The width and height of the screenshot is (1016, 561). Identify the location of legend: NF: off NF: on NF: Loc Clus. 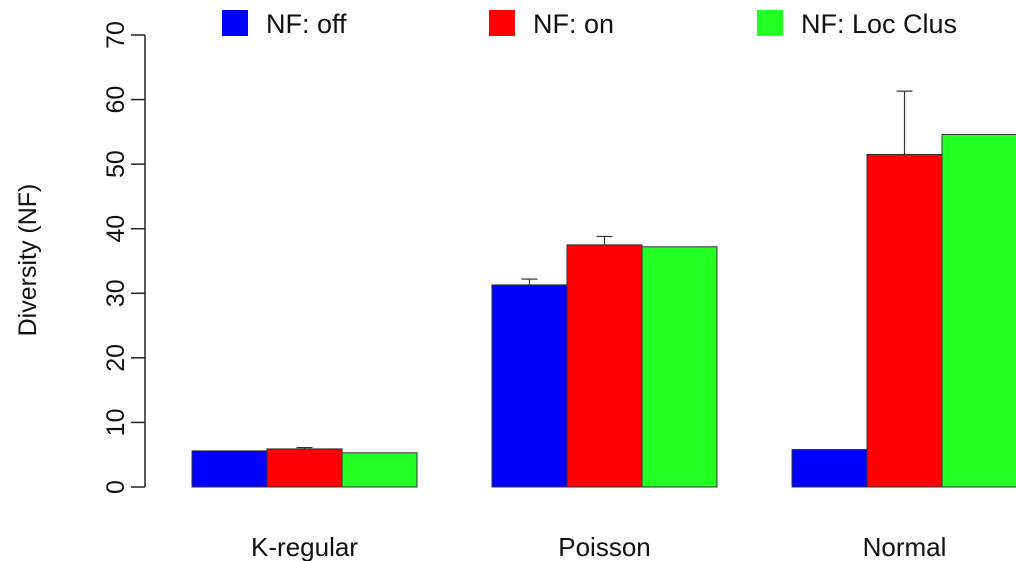
(589, 24).